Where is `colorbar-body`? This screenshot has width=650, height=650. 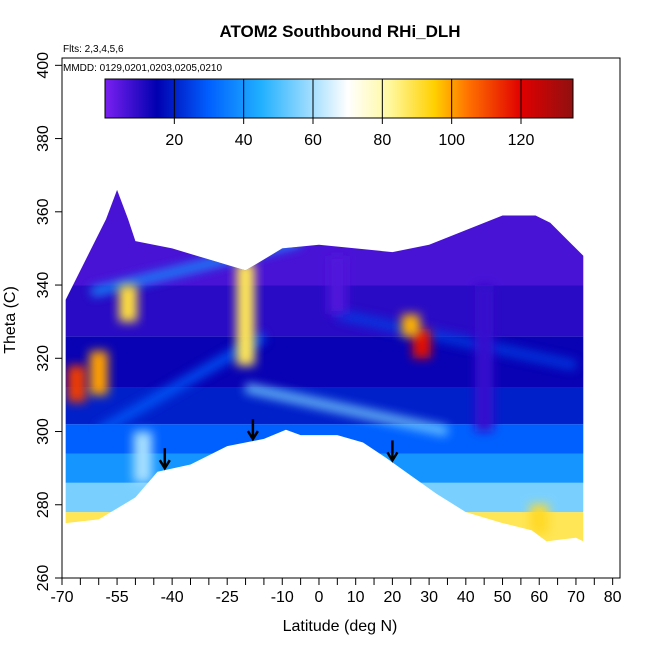 colorbar-body is located at coordinates (339, 98).